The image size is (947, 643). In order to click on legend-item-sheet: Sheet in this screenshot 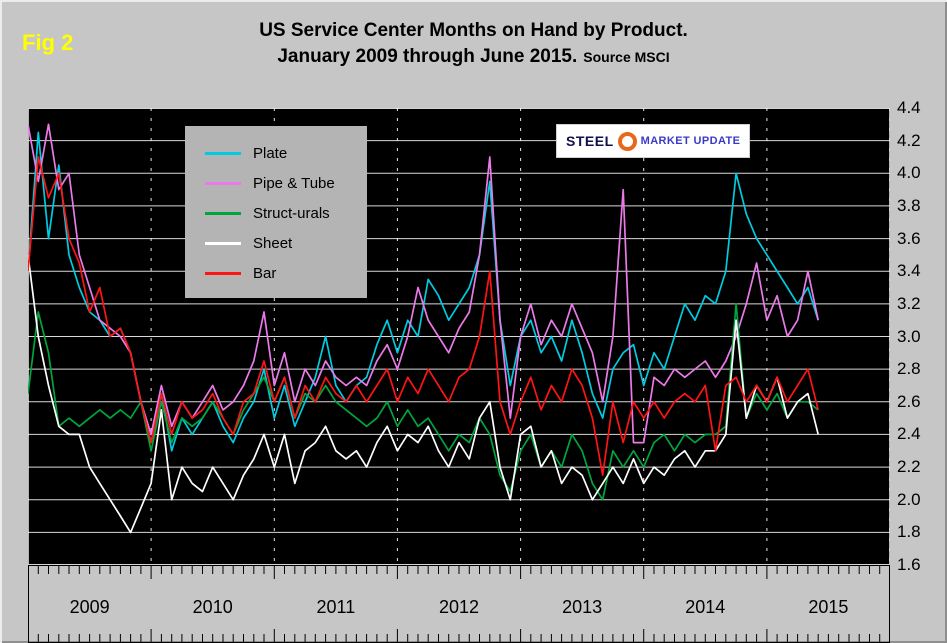, I will do `click(286, 243)`.